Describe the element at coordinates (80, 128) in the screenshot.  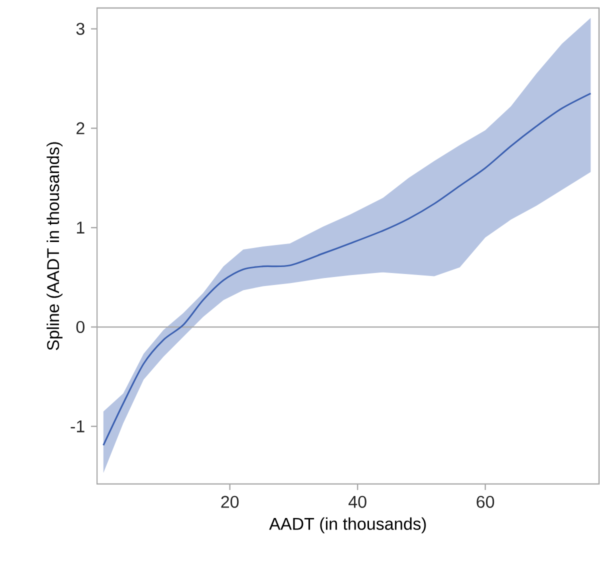
I see `y-tick-label: 2` at that location.